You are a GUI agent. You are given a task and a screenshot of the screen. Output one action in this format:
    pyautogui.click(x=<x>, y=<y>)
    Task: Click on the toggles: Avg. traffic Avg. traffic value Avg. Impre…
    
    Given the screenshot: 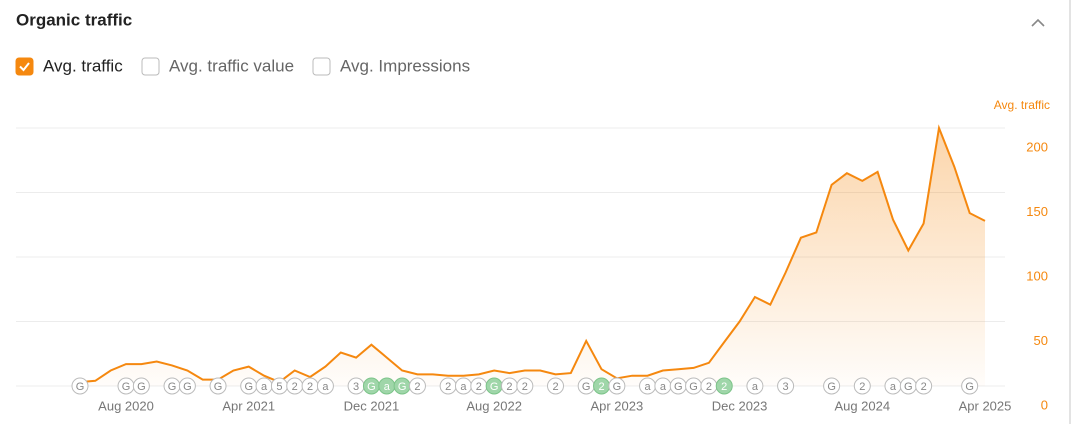 What is the action you would take?
    pyautogui.click(x=242, y=66)
    